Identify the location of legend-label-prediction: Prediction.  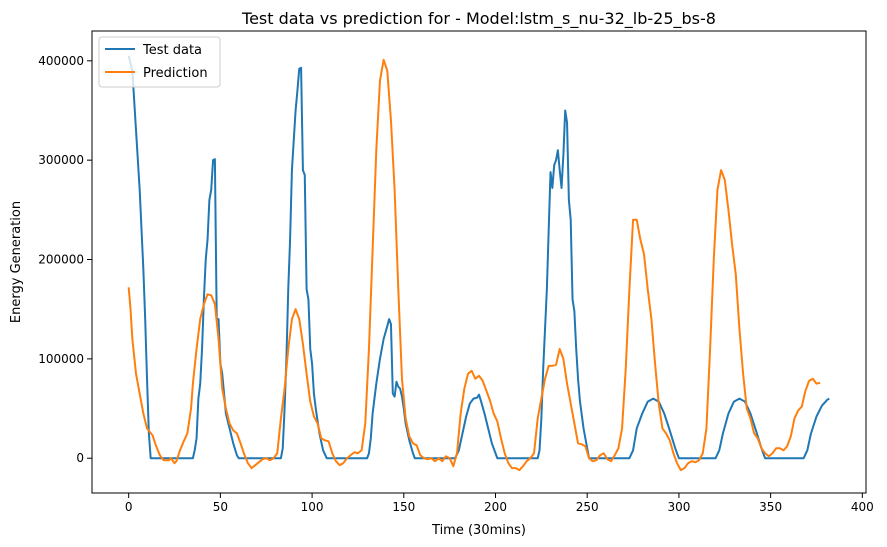
(175, 73).